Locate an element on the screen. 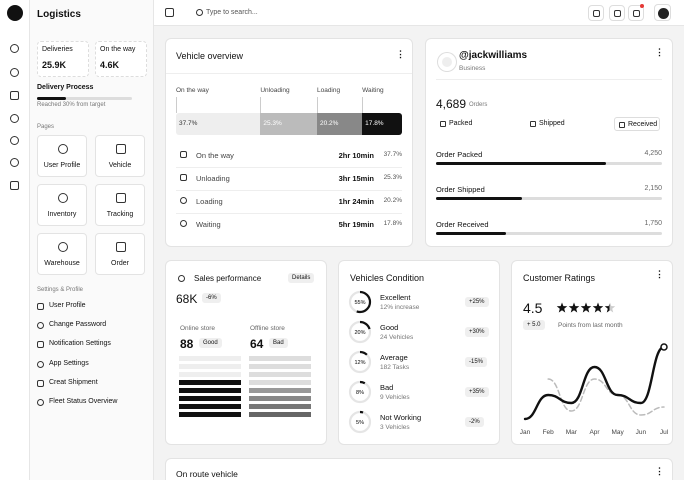 The height and width of the screenshot is (480, 684). orders-label: Orders is located at coordinates (478, 105).